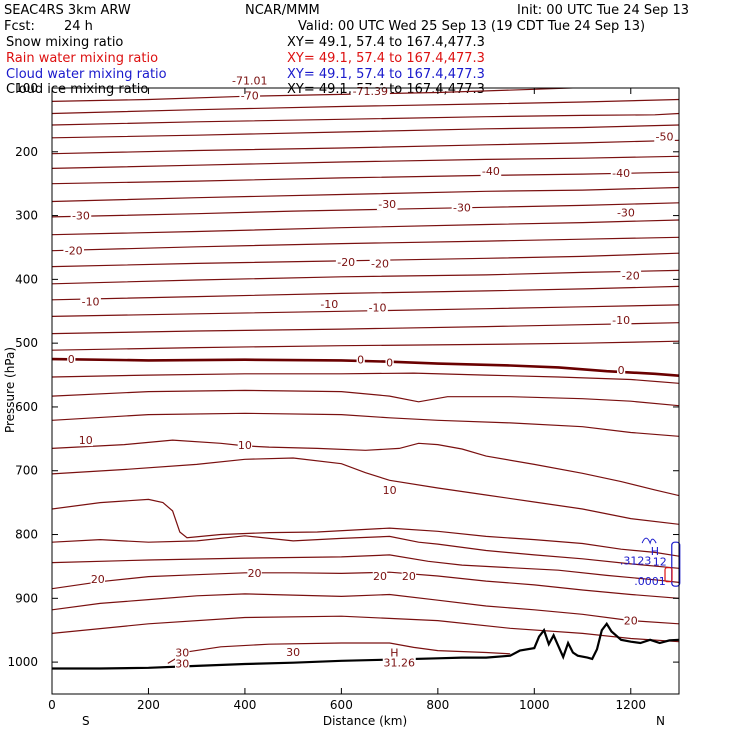 The width and height of the screenshot is (740, 740). What do you see at coordinates (22, 662) in the screenshot?
I see `y-tick-label: 1000` at bounding box center [22, 662].